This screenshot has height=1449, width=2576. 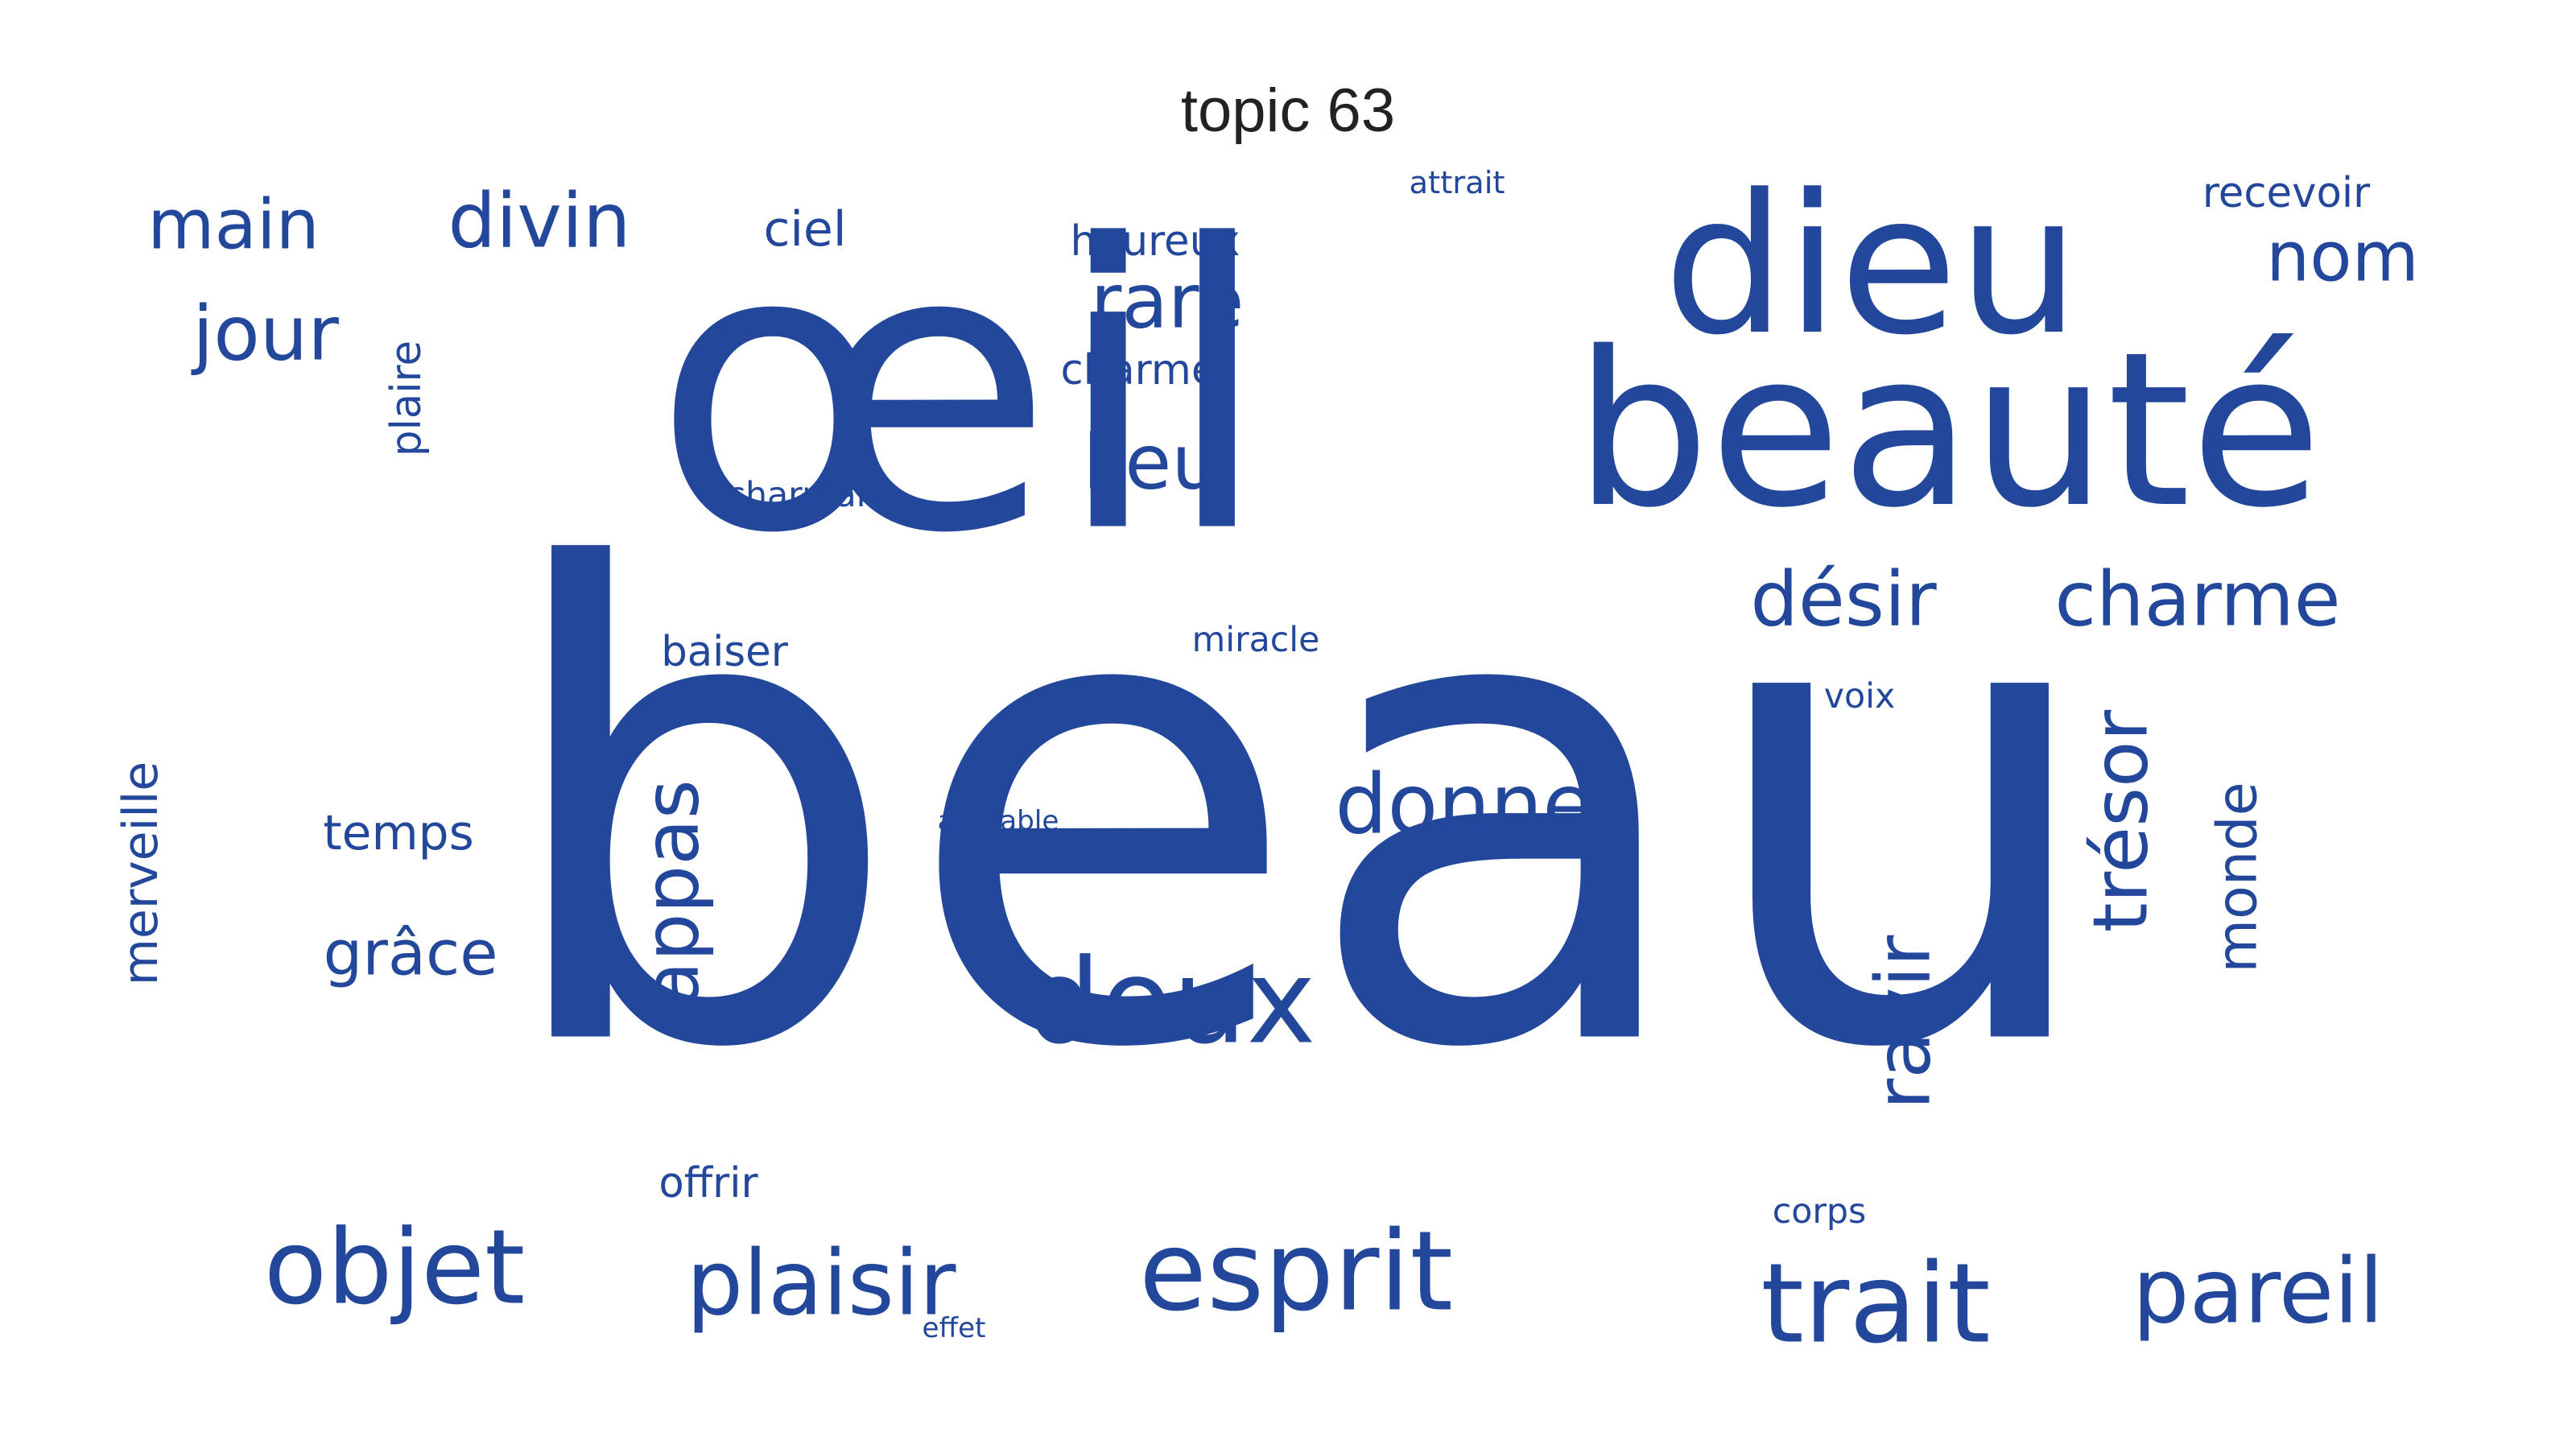 I want to click on word-donner: donner, so click(x=1481, y=805).